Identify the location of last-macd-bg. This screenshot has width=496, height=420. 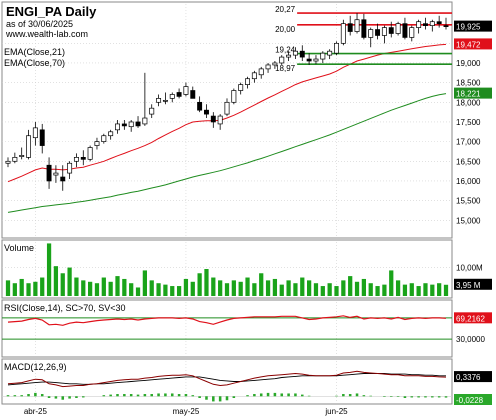
(473, 377).